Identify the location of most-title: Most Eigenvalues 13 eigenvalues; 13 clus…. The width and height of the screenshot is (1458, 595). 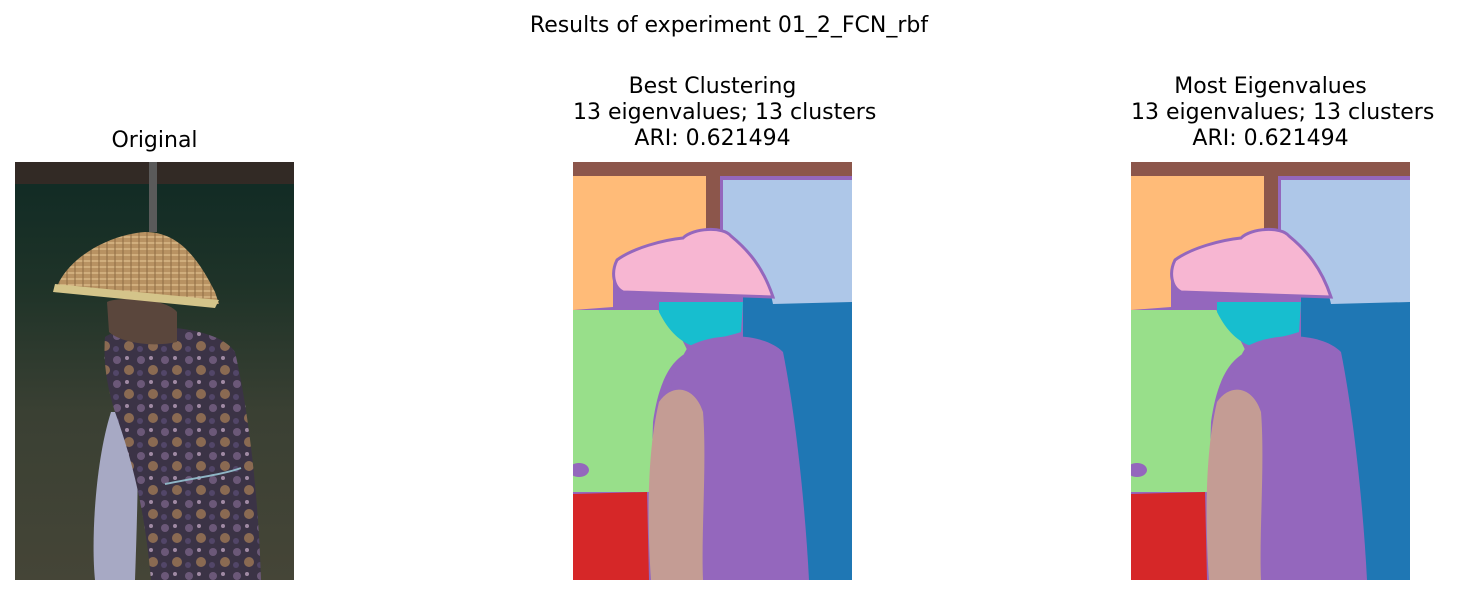
(1283, 113).